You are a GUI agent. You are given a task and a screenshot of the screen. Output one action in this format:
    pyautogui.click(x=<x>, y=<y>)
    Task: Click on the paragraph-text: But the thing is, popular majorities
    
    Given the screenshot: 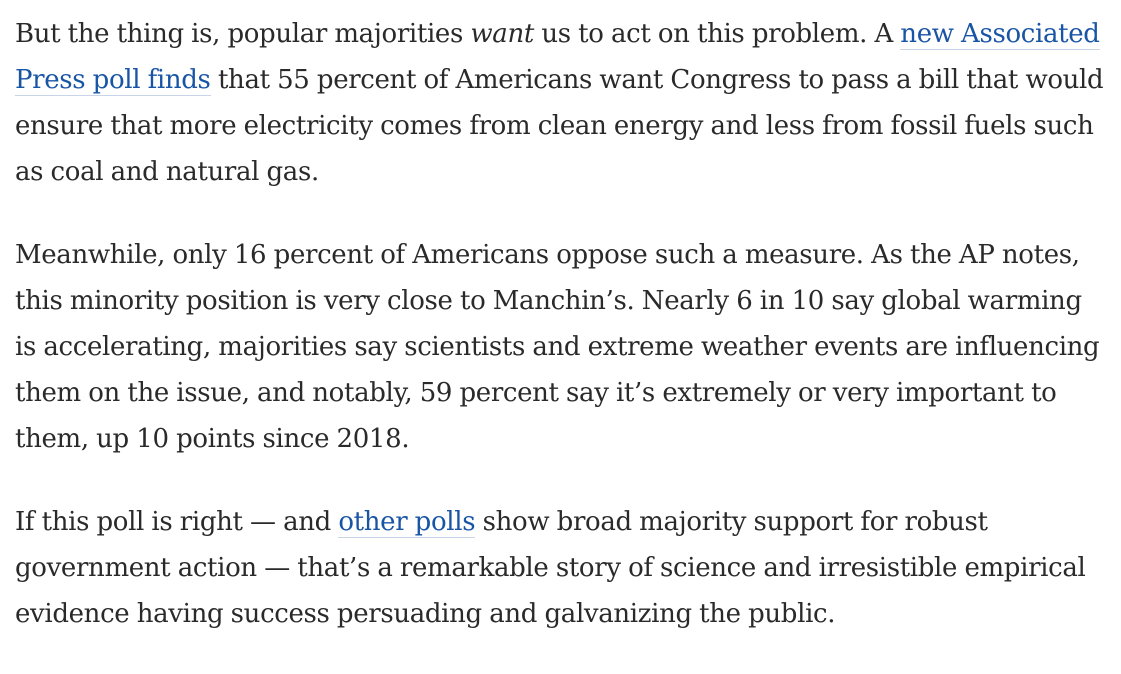 What is the action you would take?
    pyautogui.click(x=243, y=34)
    